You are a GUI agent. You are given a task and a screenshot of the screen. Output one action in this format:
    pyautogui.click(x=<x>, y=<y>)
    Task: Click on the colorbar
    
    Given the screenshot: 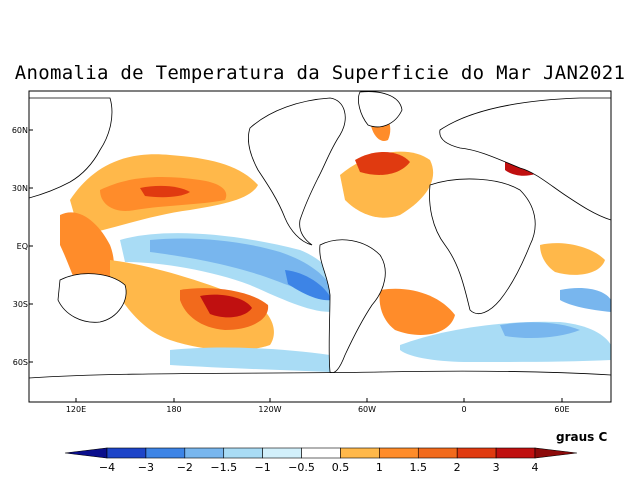 What is the action you would take?
    pyautogui.click(x=321, y=453)
    